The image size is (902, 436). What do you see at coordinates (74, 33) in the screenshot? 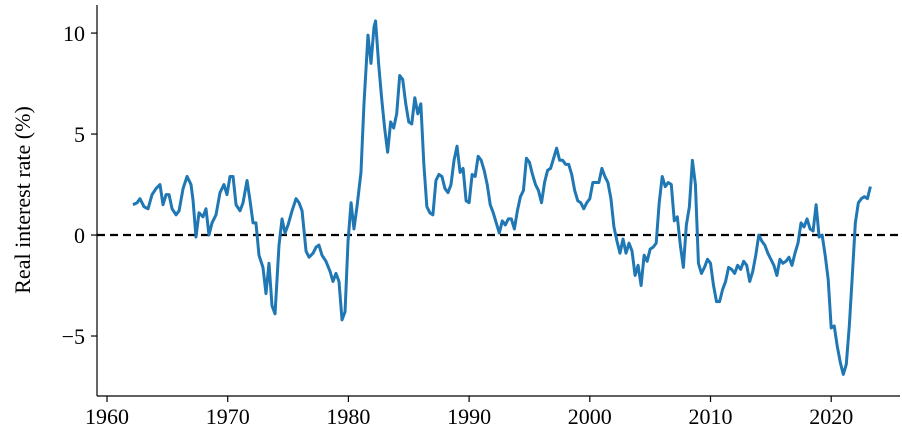
I see `y-tick-label: 10` at bounding box center [74, 33].